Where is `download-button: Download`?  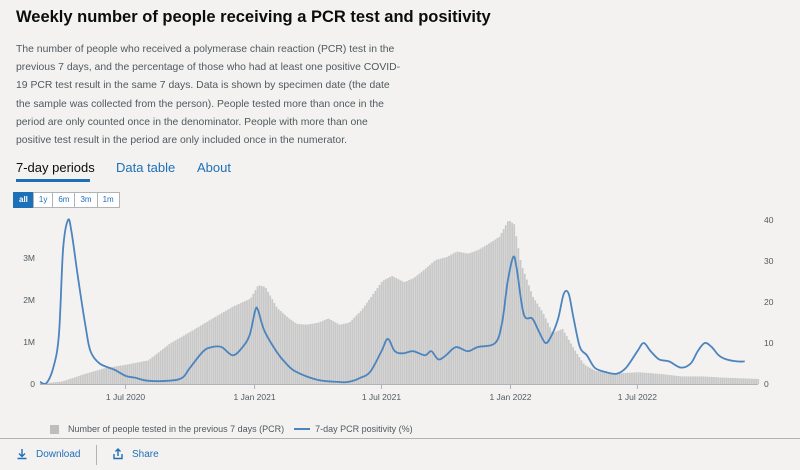
download-button: Download is located at coordinates (48, 454).